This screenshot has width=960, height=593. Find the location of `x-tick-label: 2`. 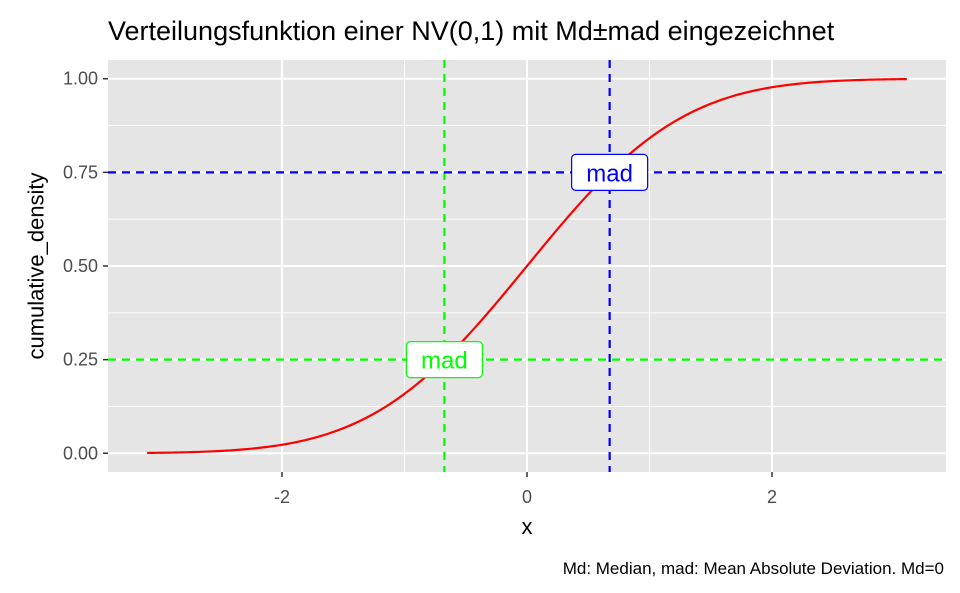

x-tick-label: 2 is located at coordinates (772, 497).